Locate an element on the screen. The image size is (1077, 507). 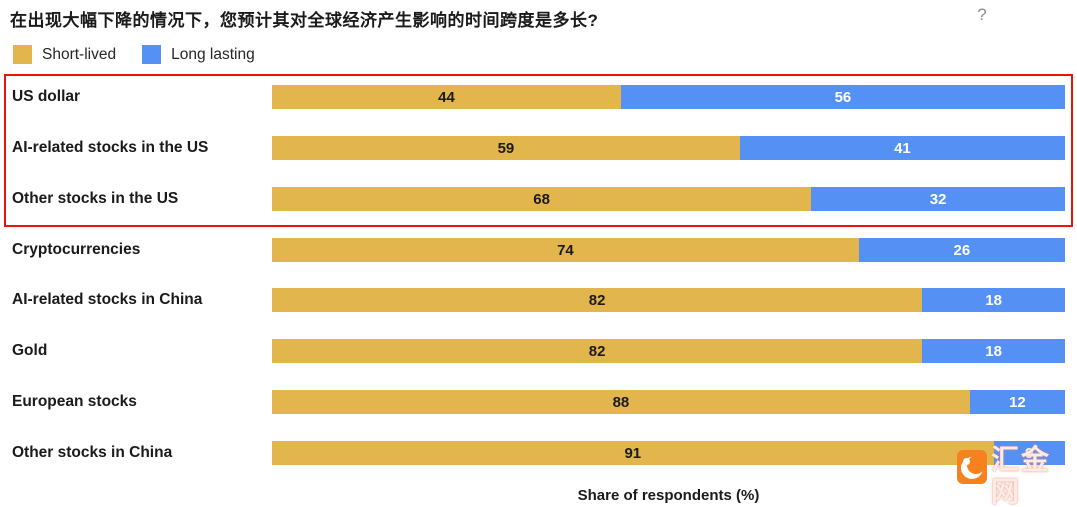
category-label: European stocks is located at coordinates (74, 401).